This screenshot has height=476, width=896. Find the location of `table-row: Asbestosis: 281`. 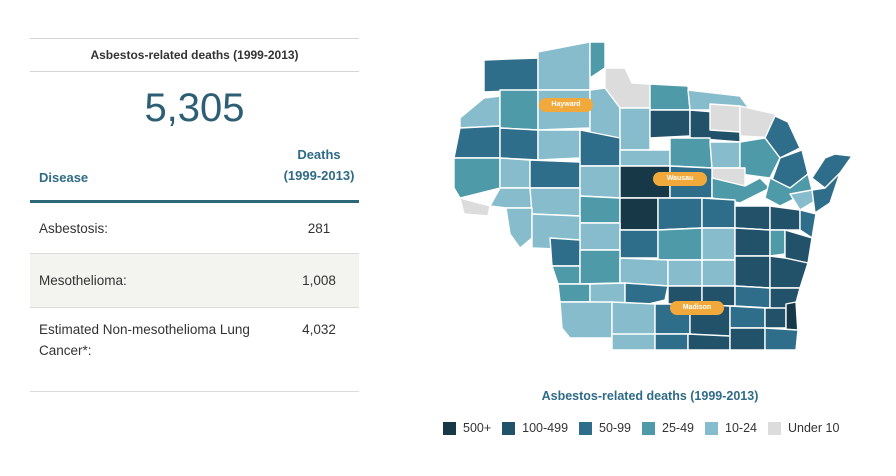

table-row: Asbestosis: 281 is located at coordinates (194, 227).